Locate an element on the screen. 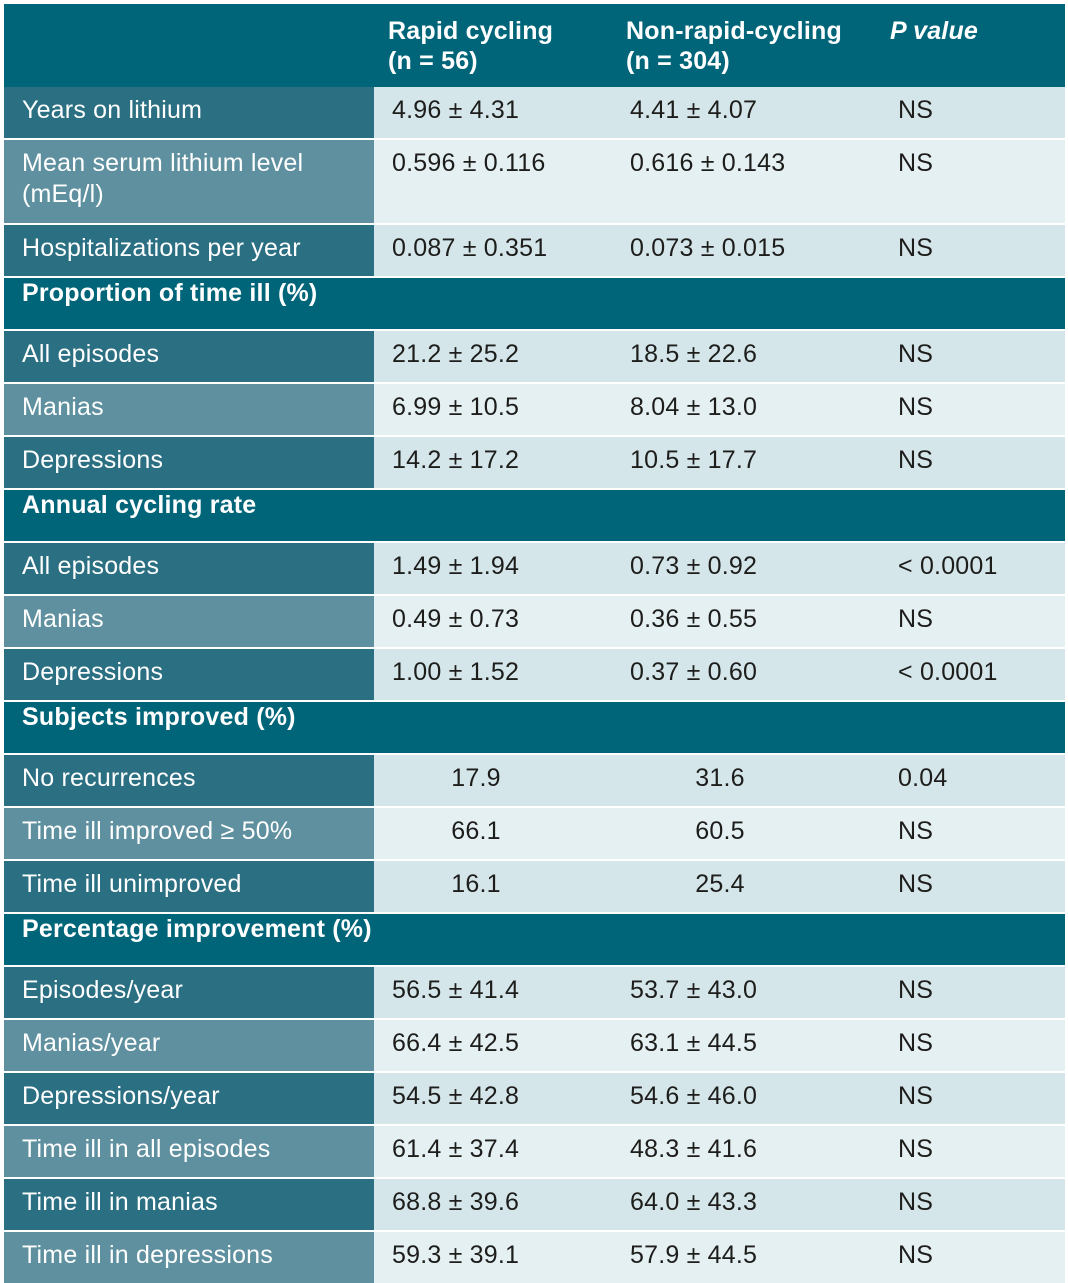  section-title: Annual cycling rate is located at coordinates (139, 505).